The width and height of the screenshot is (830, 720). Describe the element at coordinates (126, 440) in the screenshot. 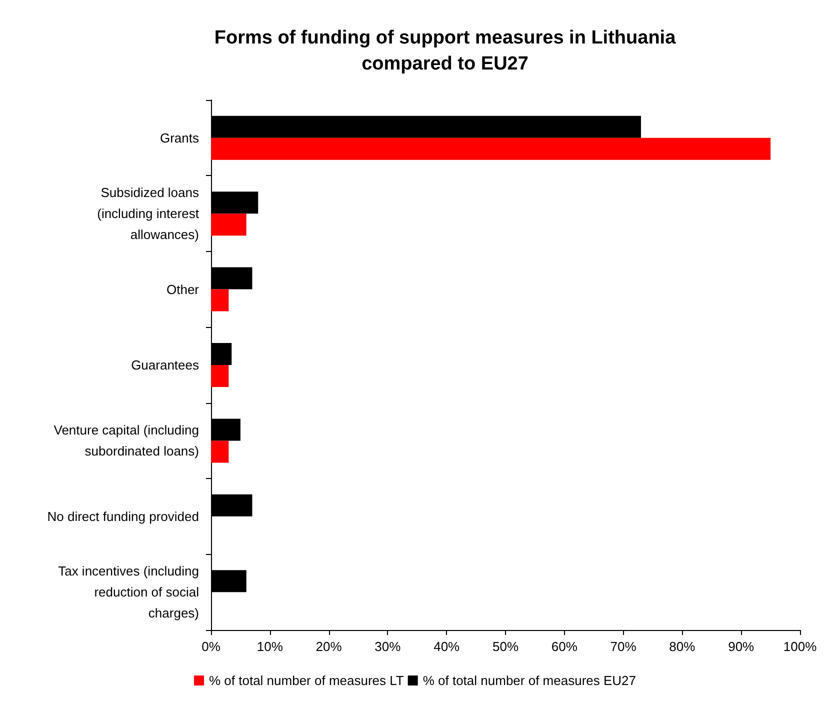

I see `y-tick-label: Venture capital (including subordinated loans)` at that location.